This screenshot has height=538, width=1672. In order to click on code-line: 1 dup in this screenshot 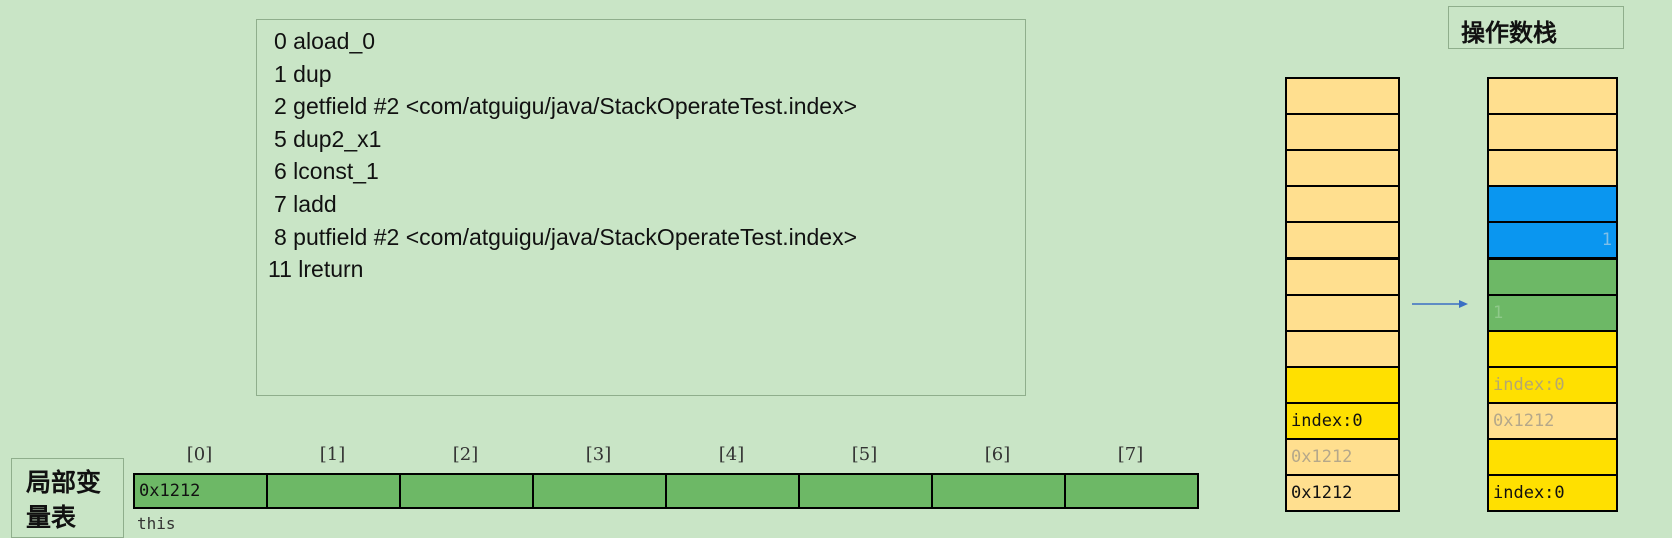, I will do `click(303, 73)`.